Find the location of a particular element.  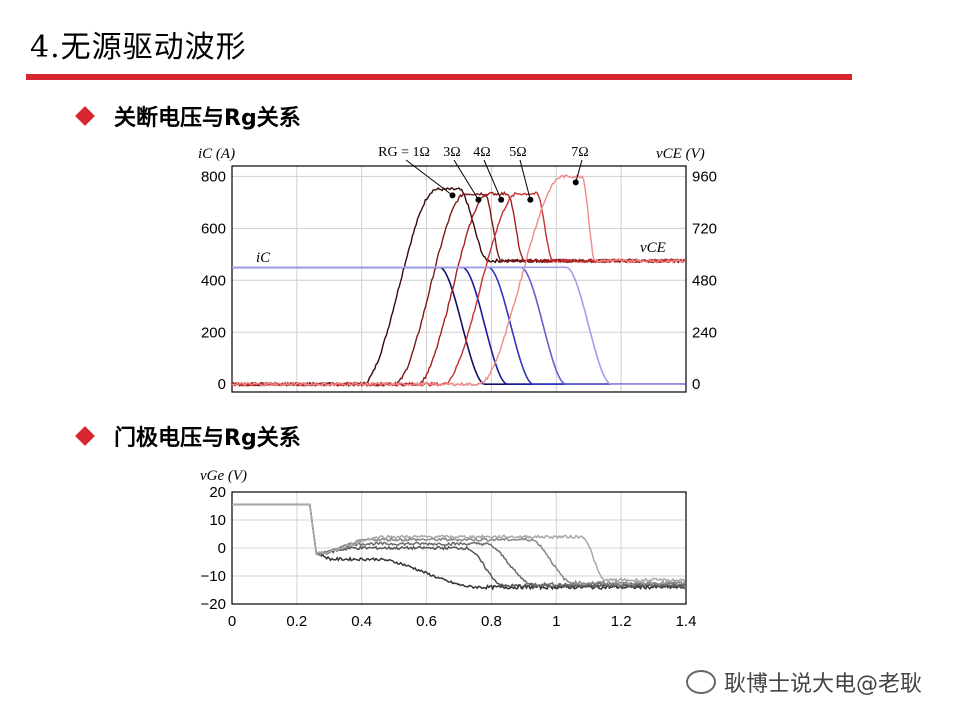

ylabel-left: iC (A) is located at coordinates (216, 154).